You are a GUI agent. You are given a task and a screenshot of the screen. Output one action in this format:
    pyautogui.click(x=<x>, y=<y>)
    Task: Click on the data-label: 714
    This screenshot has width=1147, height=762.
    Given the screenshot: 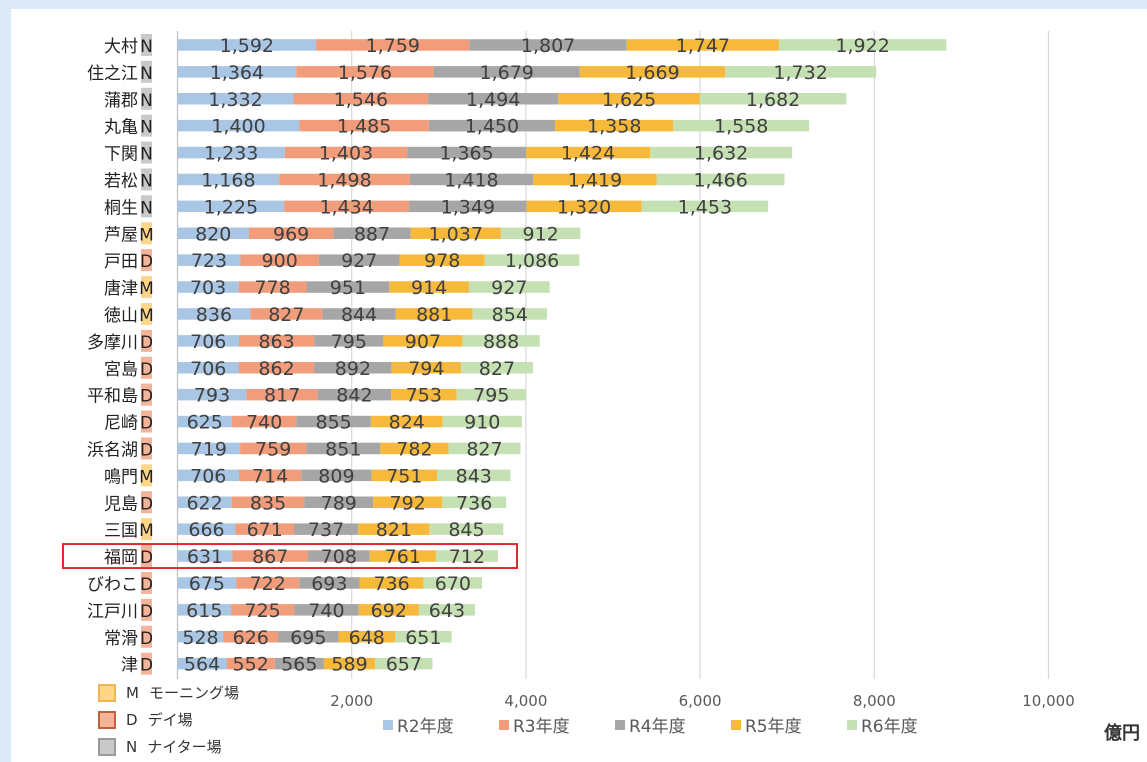 What is the action you would take?
    pyautogui.click(x=270, y=476)
    